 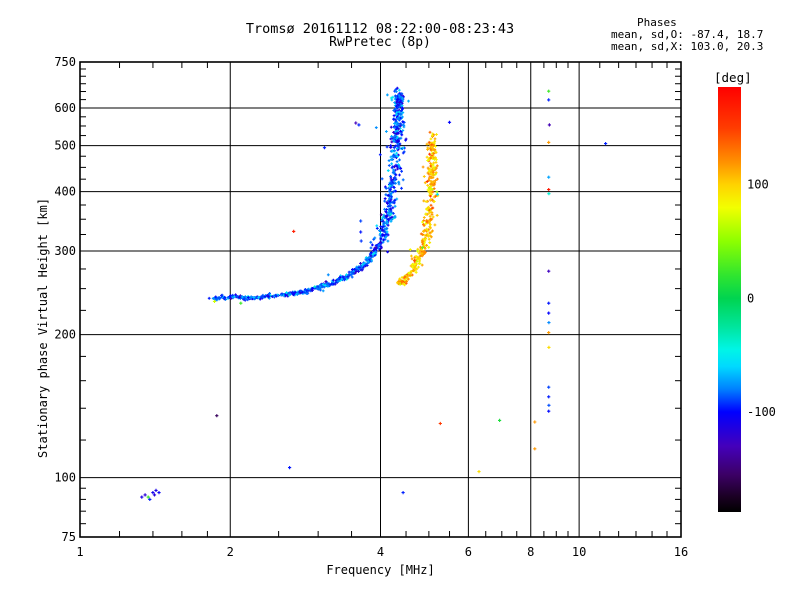 What do you see at coordinates (65, 478) in the screenshot?
I see `y-tick-label: 100` at bounding box center [65, 478].